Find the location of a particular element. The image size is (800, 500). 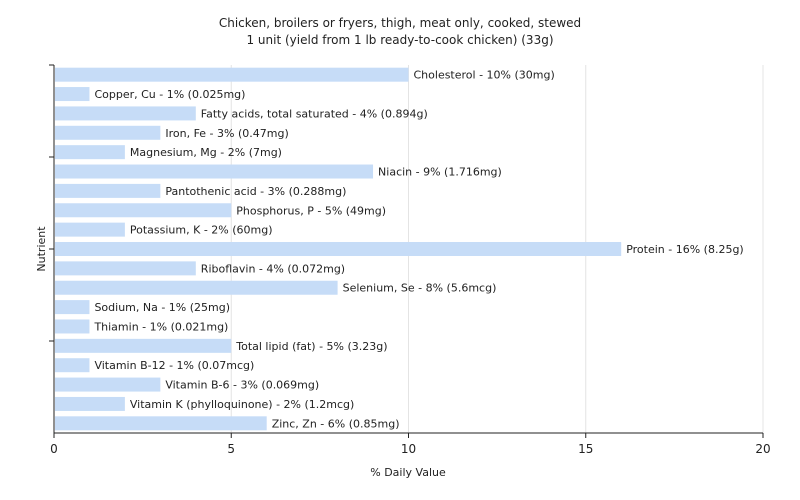

x-tick-label: 15 is located at coordinates (585, 449).